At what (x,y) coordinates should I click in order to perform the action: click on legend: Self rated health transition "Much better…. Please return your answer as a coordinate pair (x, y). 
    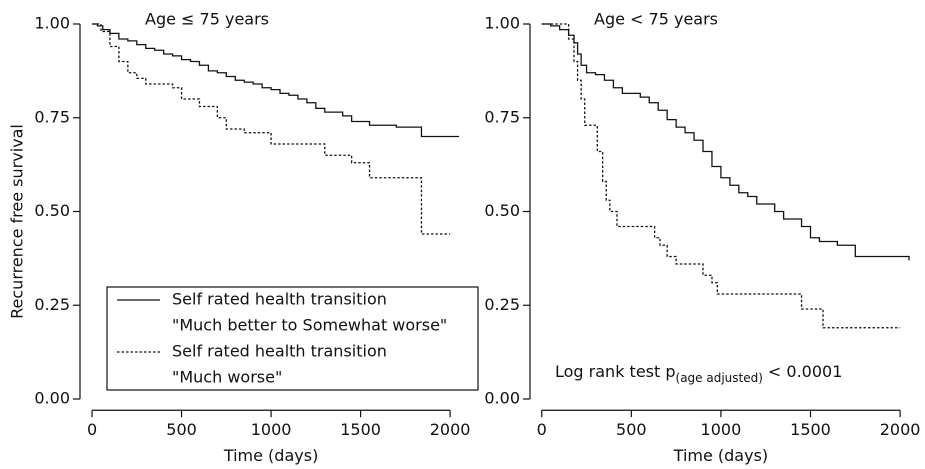
    Looking at the image, I should click on (292, 338).